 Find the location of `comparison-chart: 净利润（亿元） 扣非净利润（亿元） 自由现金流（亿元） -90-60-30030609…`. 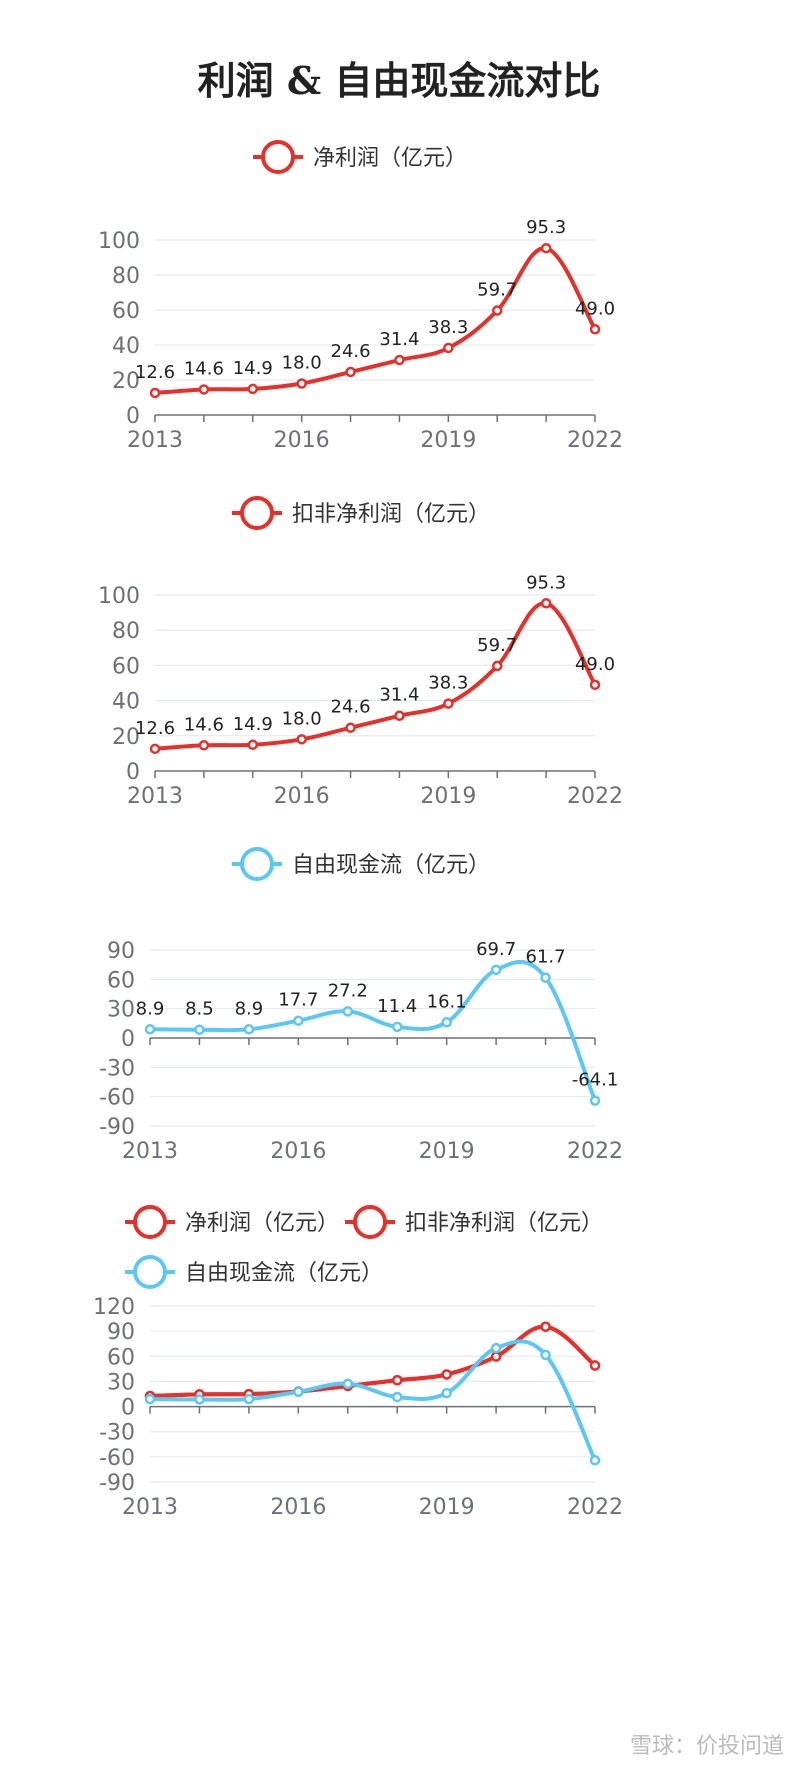

comparison-chart: 净利润（亿元） 扣非净利润（亿元） 自由现金流（亿元） -90-60-30030609… is located at coordinates (358, 1362).